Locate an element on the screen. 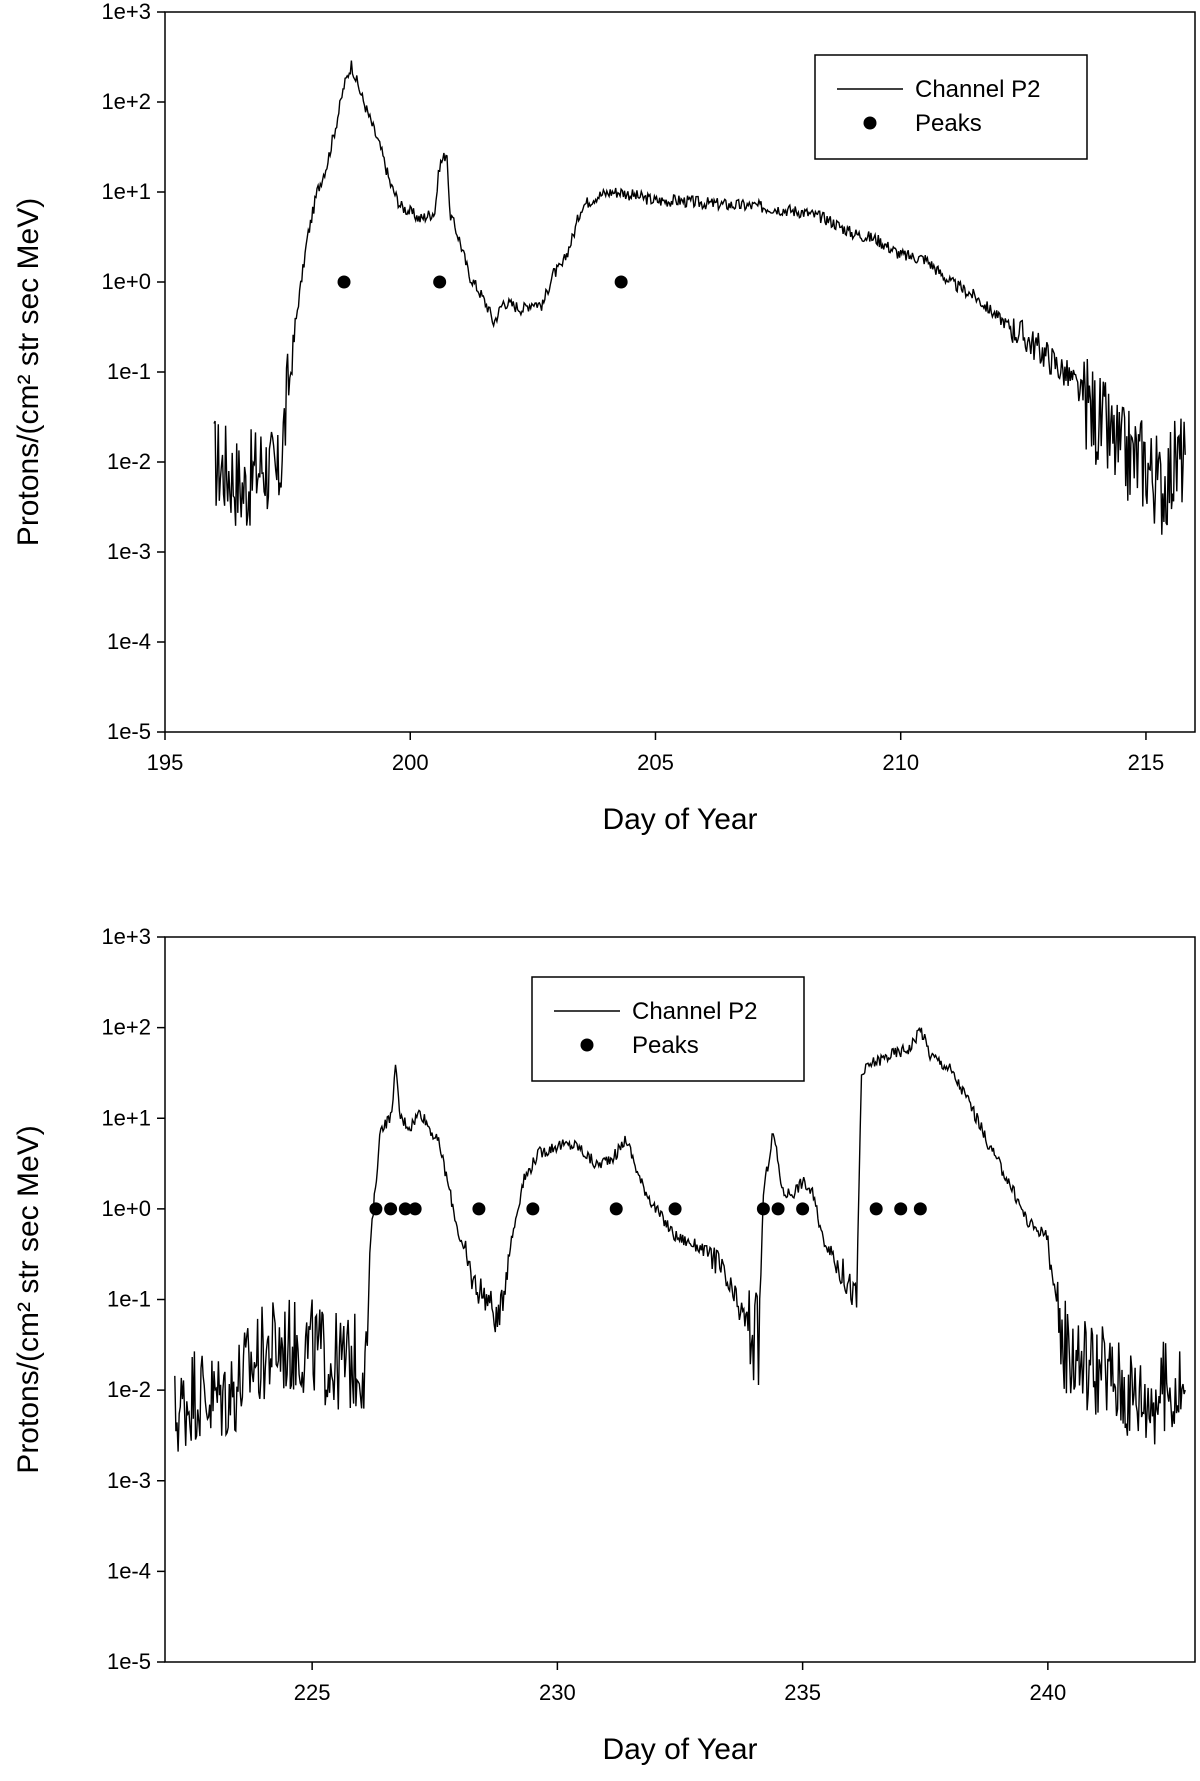 The height and width of the screenshot is (1781, 1200). x-tick-label: 215 is located at coordinates (1146, 762).